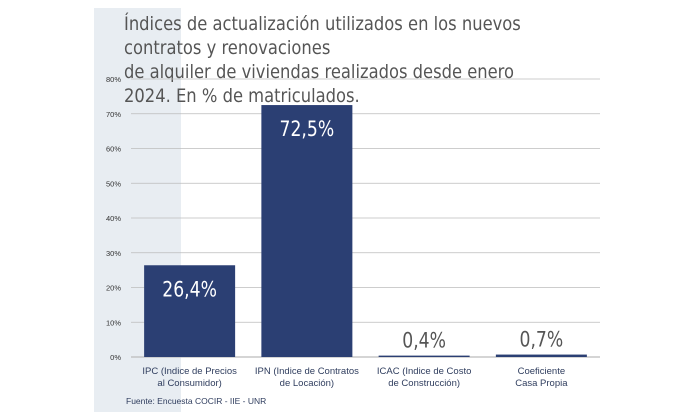  I want to click on y-tick-label: 80%, so click(113, 79).